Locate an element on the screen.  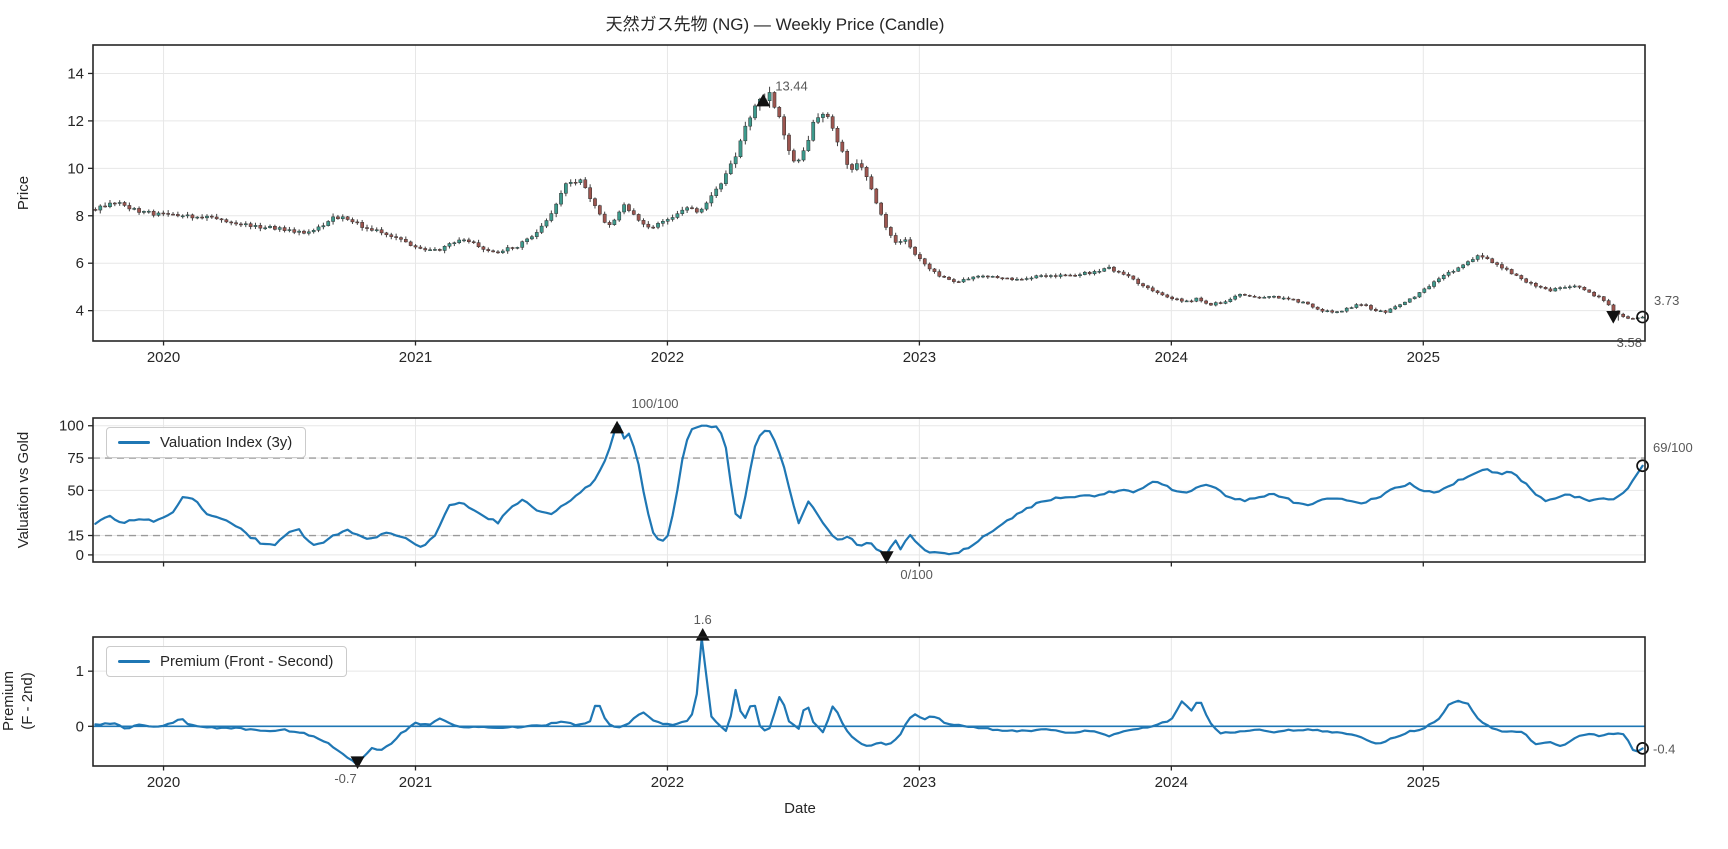
legend-label-premium: Premium (Front - Second) is located at coordinates (247, 661).